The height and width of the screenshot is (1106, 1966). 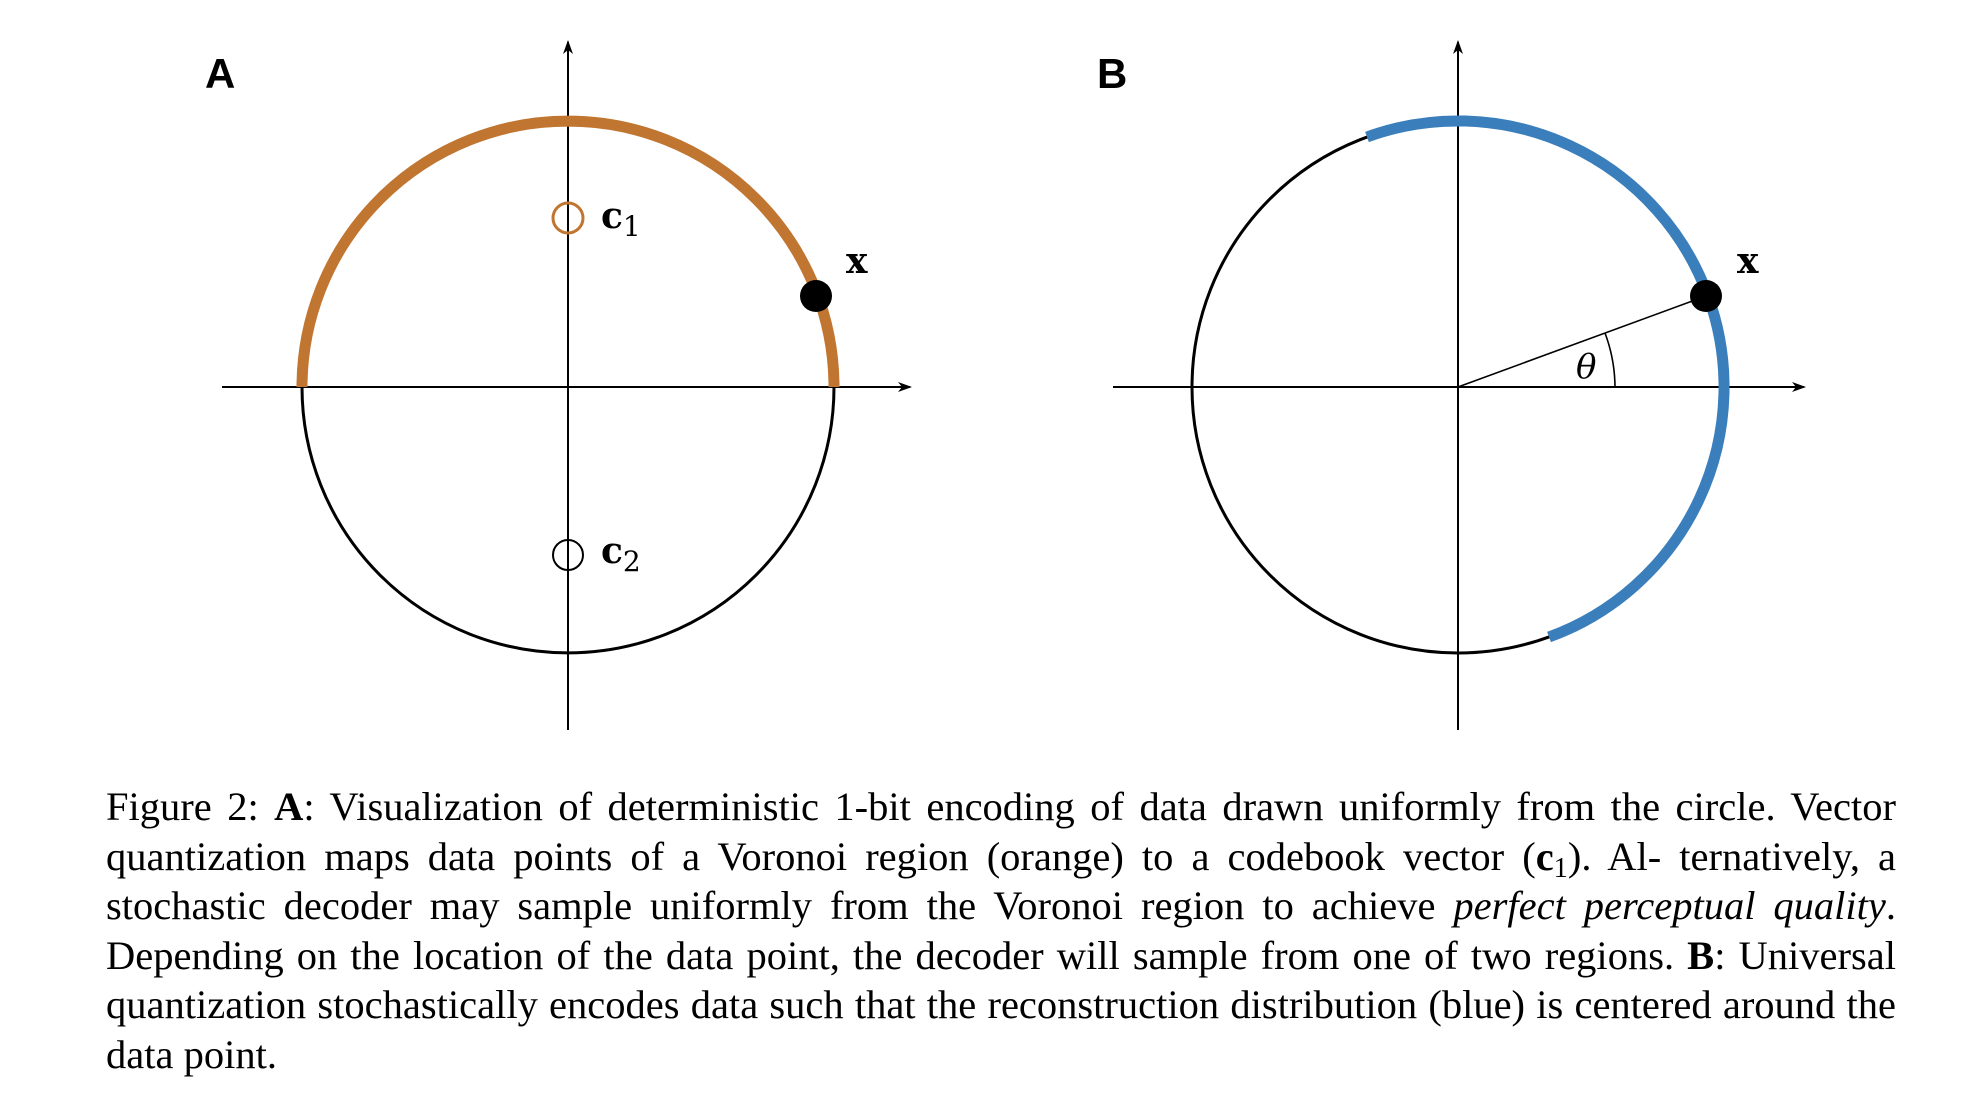 What do you see at coordinates (1560, 868) in the screenshot?
I see `caption-codebook-subscript: 1` at bounding box center [1560, 868].